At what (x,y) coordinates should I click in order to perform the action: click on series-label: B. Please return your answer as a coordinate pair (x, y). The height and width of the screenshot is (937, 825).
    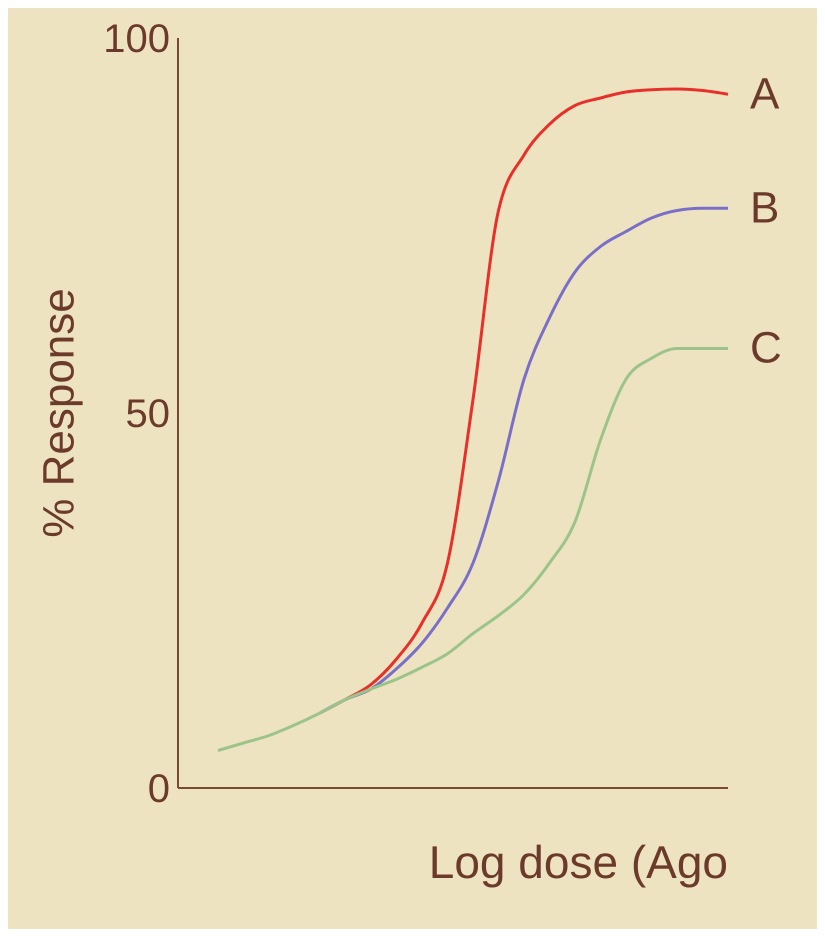
    Looking at the image, I should click on (765, 207).